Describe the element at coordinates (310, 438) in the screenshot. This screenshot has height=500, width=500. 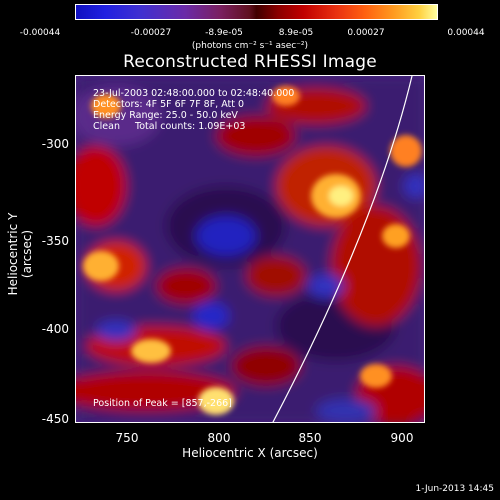
I see `x-tick-label: 850` at that location.